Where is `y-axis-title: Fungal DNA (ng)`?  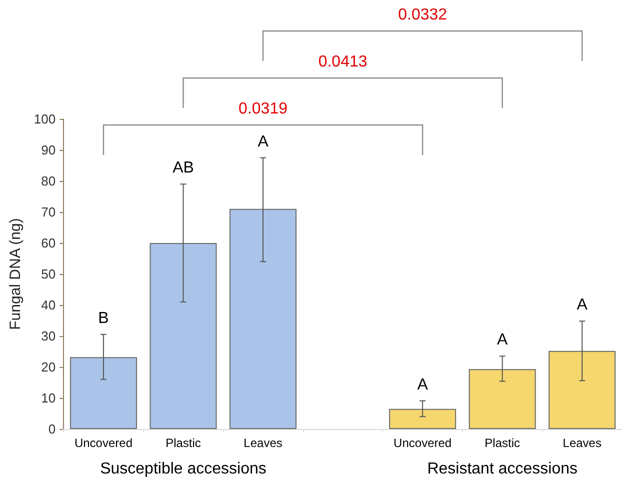 y-axis-title: Fungal DNA (ng) is located at coordinates (15, 274).